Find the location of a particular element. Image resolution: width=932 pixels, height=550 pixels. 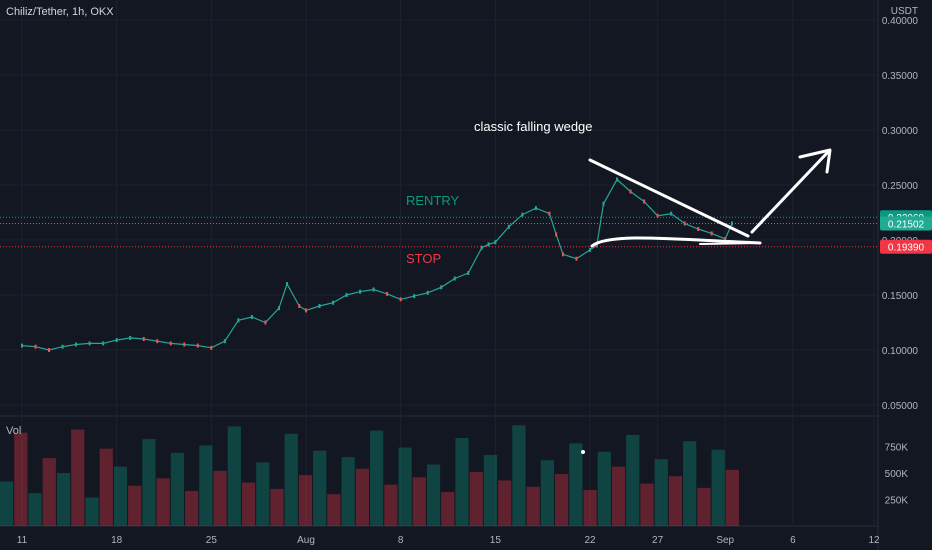

price-tick-label: 0.05000 is located at coordinates (900, 406).